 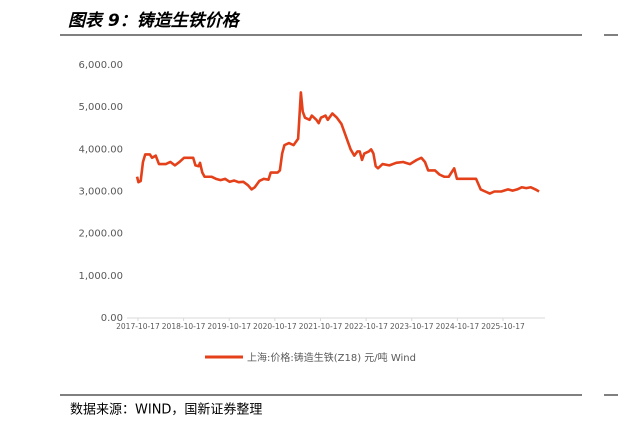 I want to click on x-tick-label: 2017-10-17, so click(x=138, y=326).